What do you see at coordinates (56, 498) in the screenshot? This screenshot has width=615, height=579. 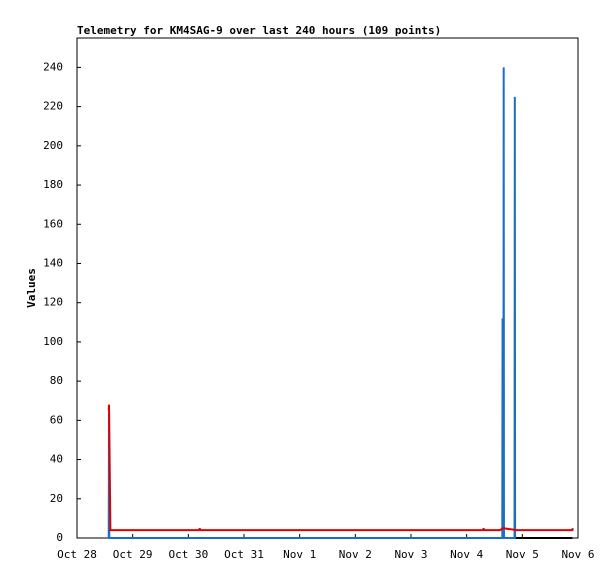 I see `y-tick-label: 20` at bounding box center [56, 498].